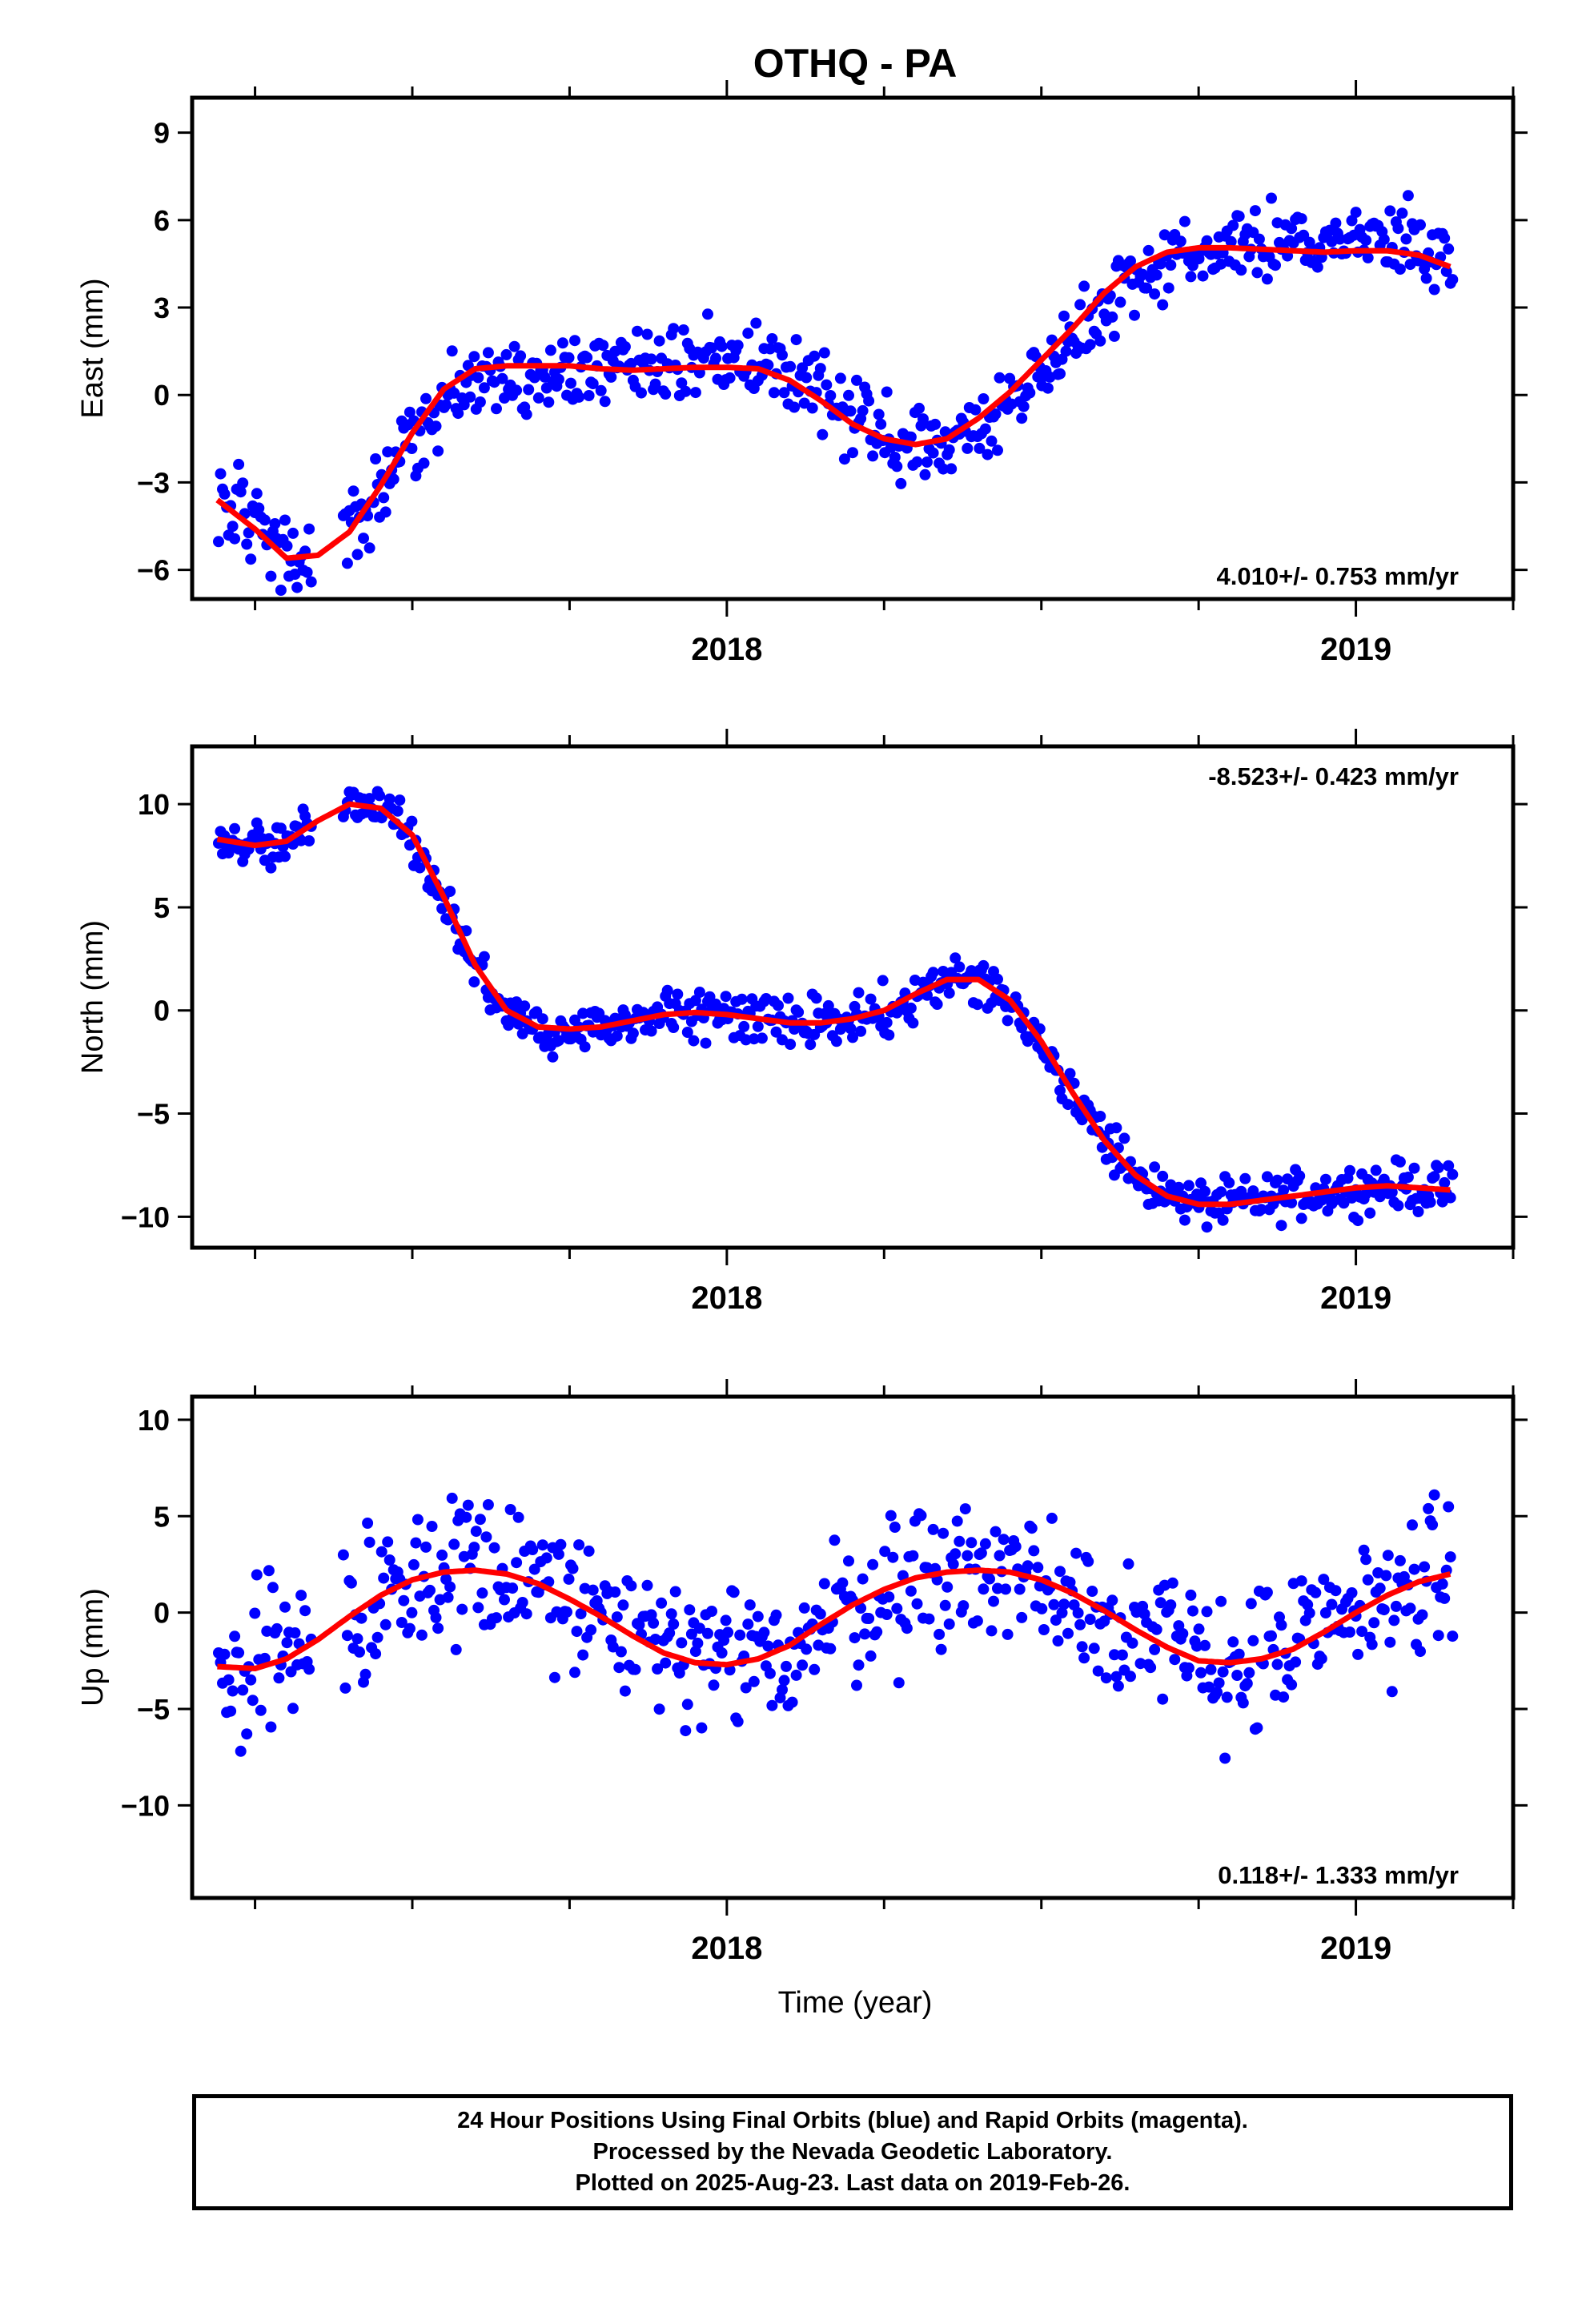 The height and width of the screenshot is (2324, 1582). What do you see at coordinates (855, 2003) in the screenshot?
I see `x-axis-label: Time (year)` at bounding box center [855, 2003].